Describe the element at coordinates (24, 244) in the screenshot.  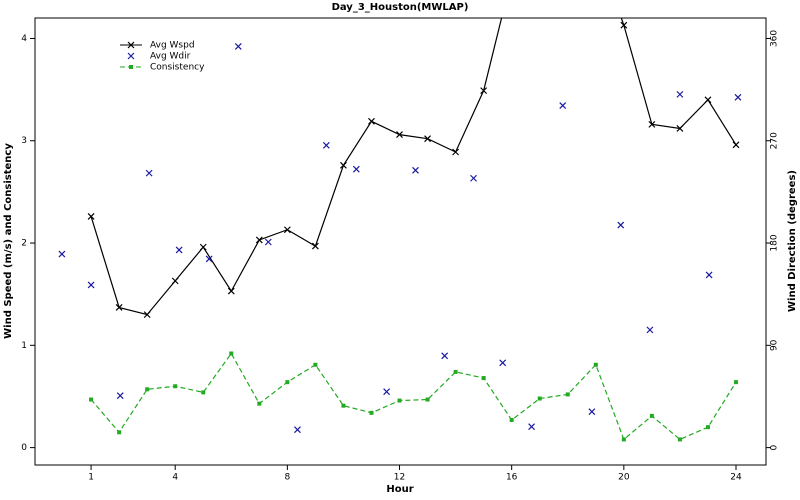
I see `y-tick-label: 2` at that location.